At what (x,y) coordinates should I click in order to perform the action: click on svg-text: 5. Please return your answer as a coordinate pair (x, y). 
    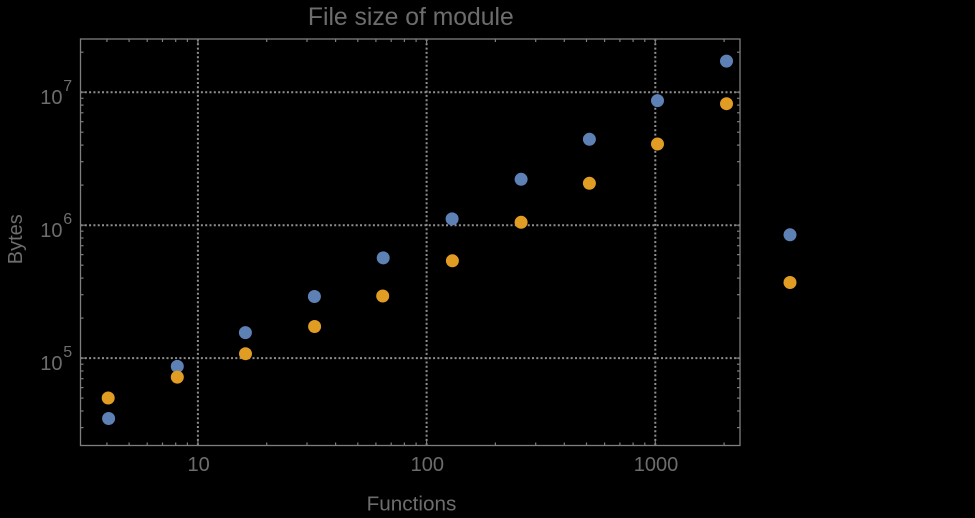
    Looking at the image, I should click on (67, 352).